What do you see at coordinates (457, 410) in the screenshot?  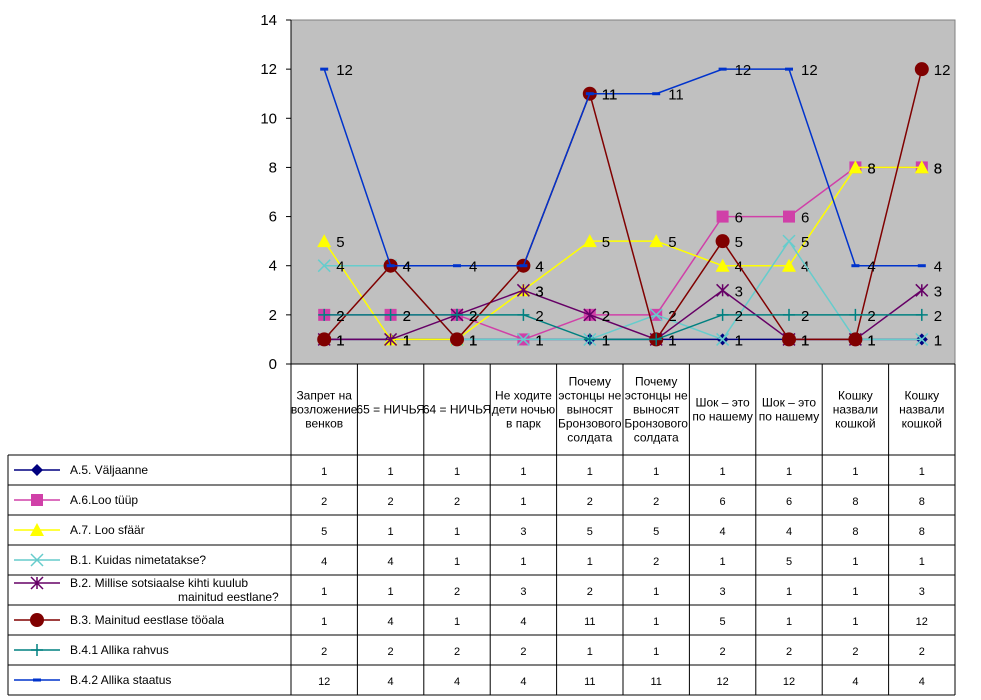 I see `category-label: 64 = НИЧЬЯ` at bounding box center [457, 410].